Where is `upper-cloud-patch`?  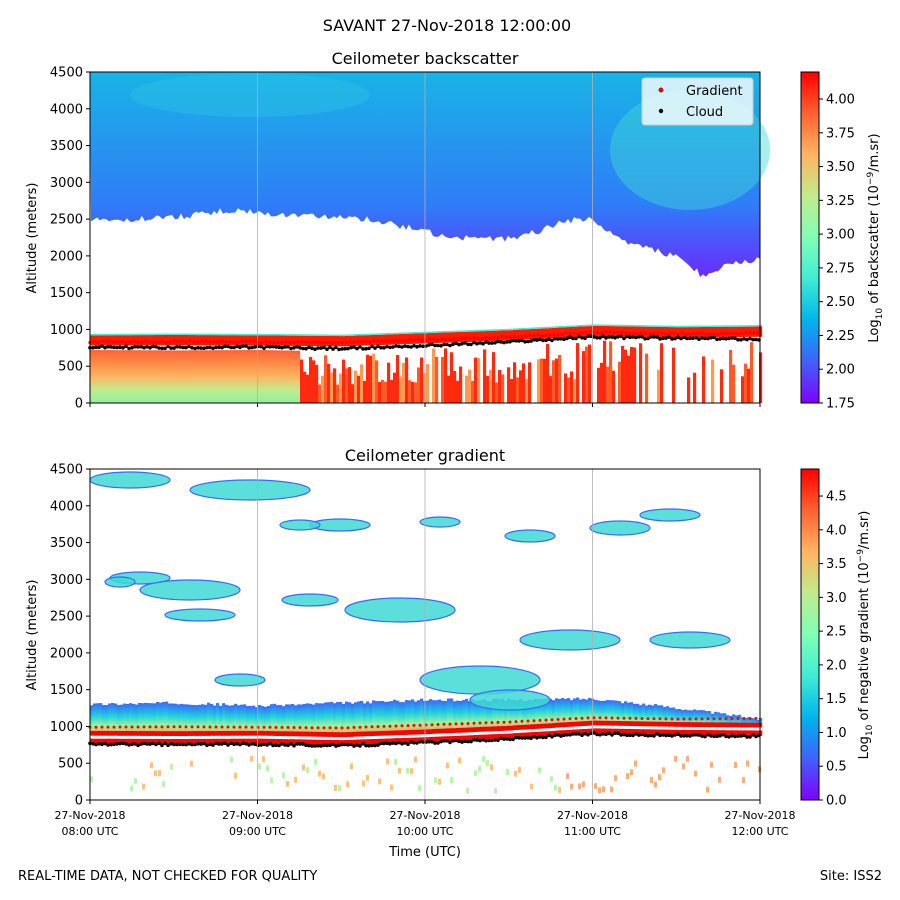 upper-cloud-patch is located at coordinates (310, 600).